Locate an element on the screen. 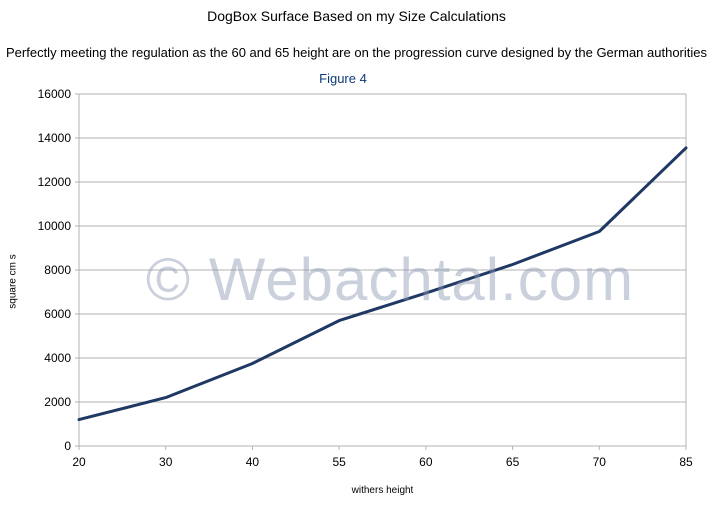 This screenshot has height=512, width=713. y-tick-label: 16000 is located at coordinates (55, 94).